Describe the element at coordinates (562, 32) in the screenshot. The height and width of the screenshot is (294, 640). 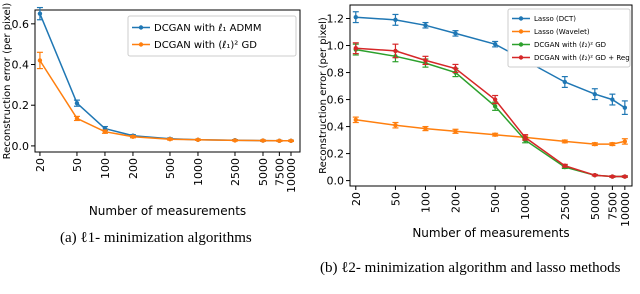
I see `legend-label: Lasso (Wavelet)` at that location.